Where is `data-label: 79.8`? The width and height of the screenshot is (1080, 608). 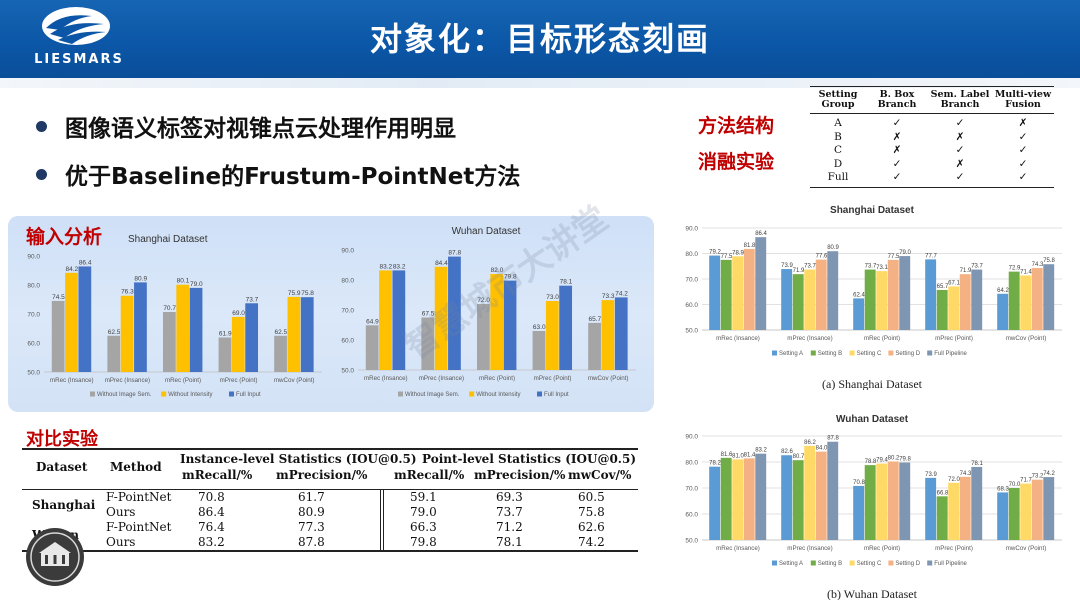
data-label: 79.8 is located at coordinates (905, 460).